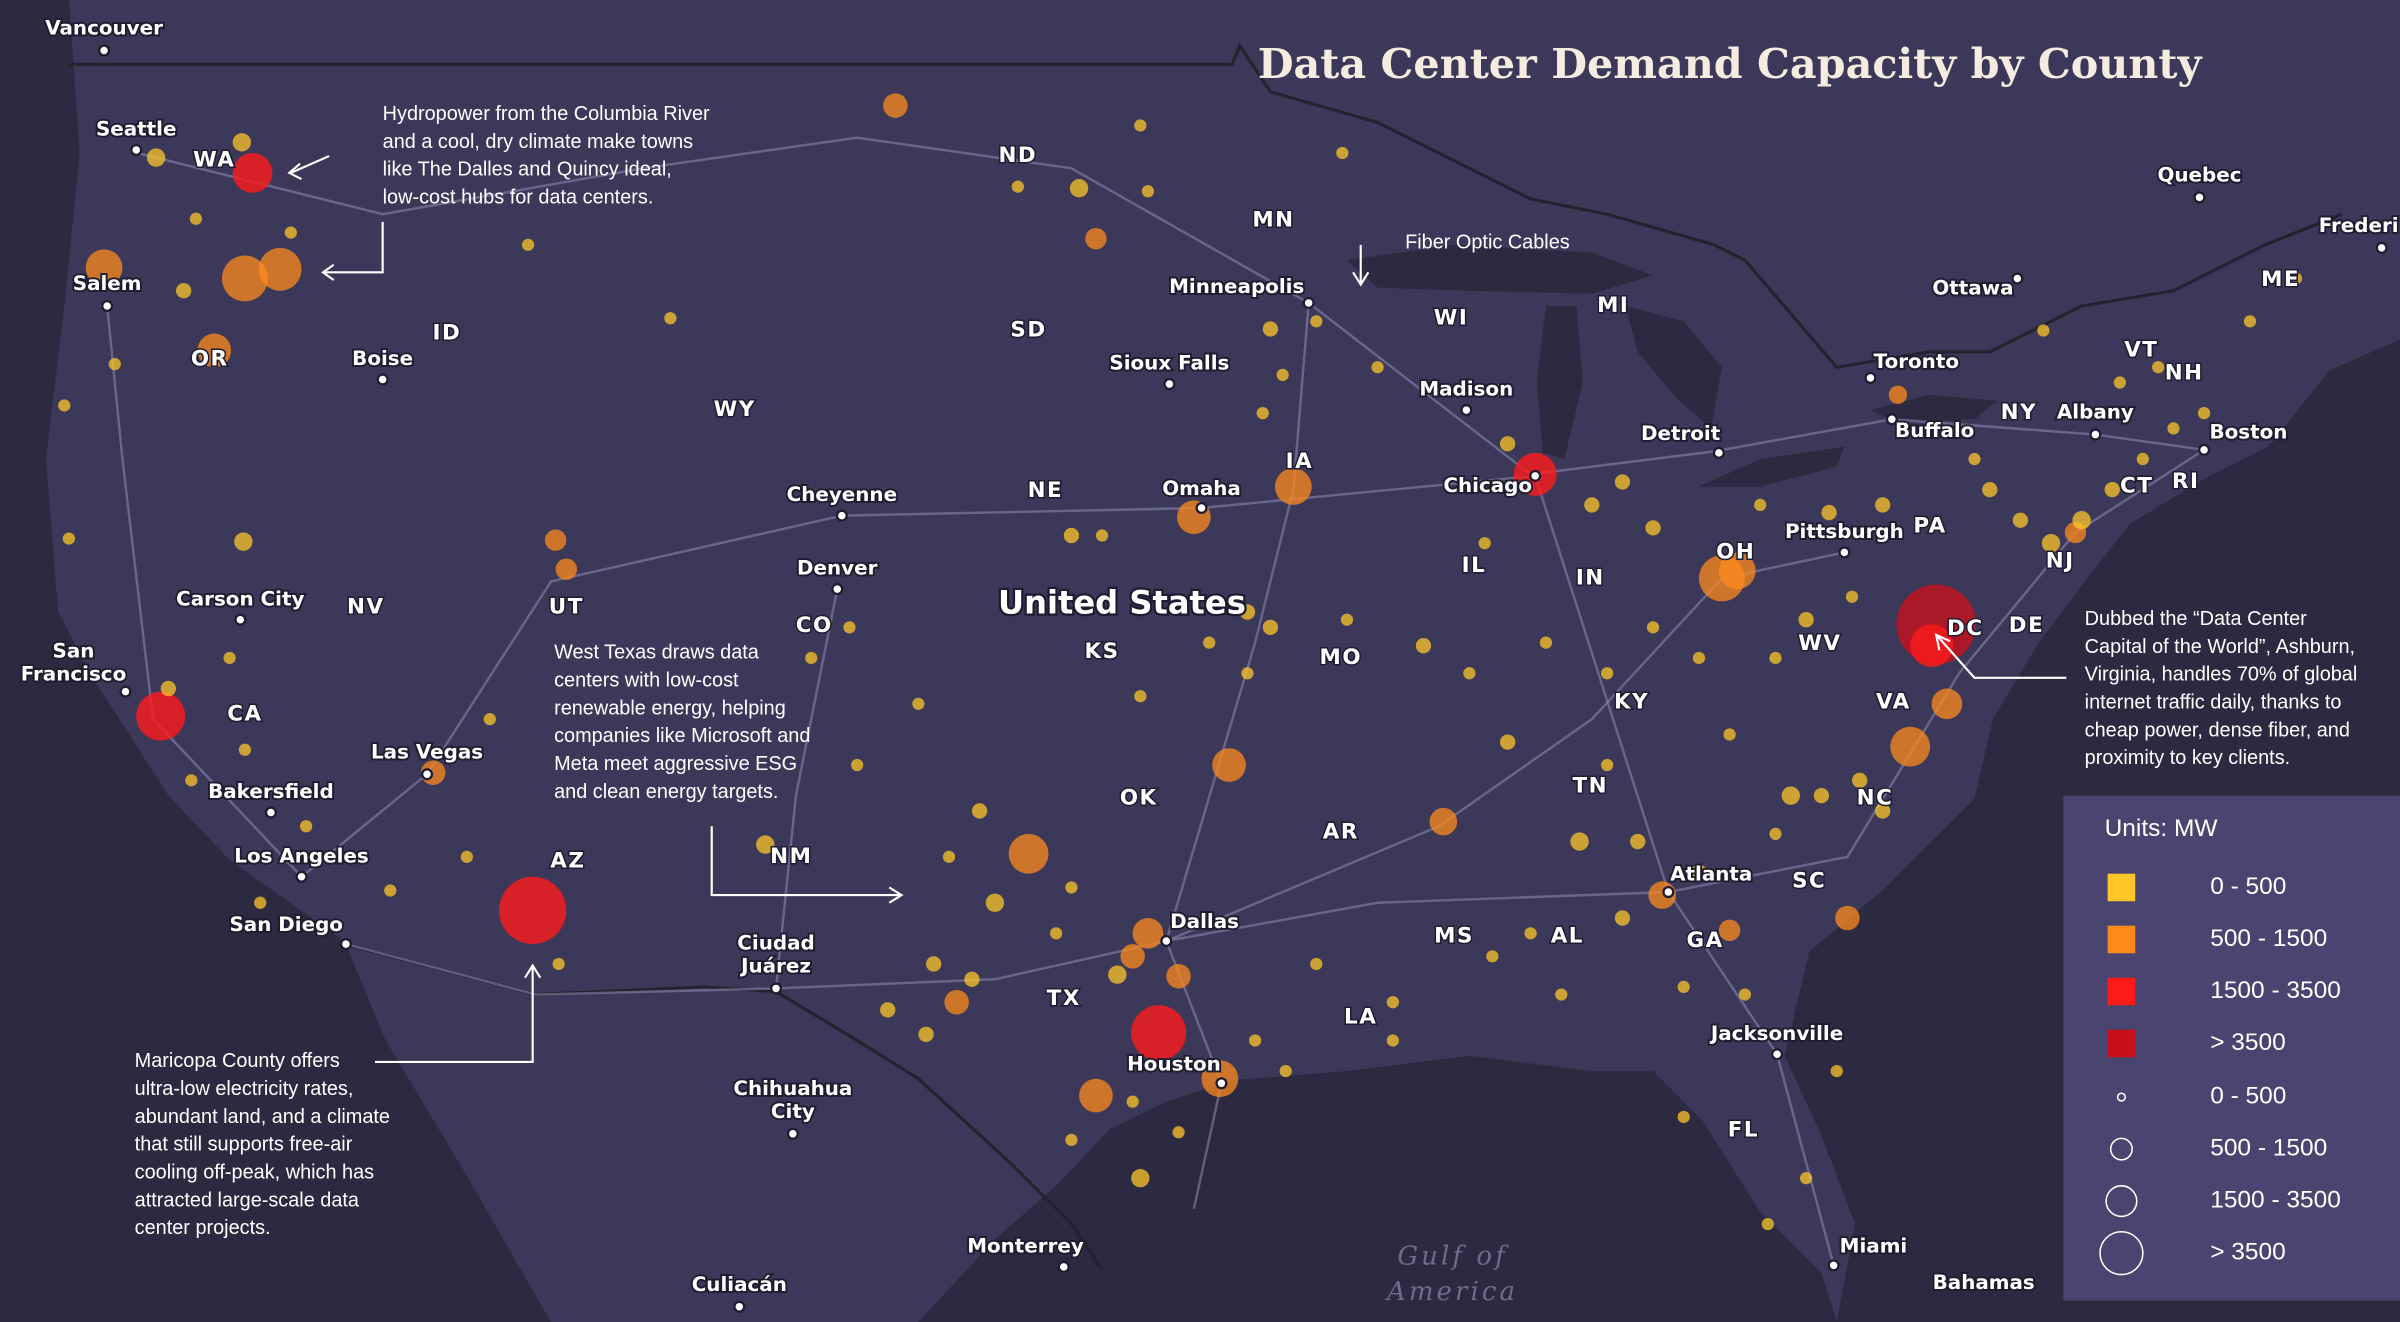 Image resolution: width=2400 pixels, height=1322 pixels. I want to click on place-label: Juárez, so click(775, 966).